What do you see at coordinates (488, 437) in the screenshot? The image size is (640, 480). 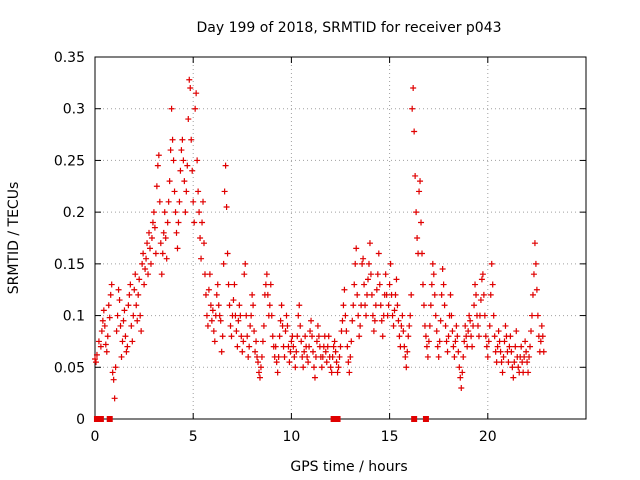 I see `x-tick-label: 20` at bounding box center [488, 437].